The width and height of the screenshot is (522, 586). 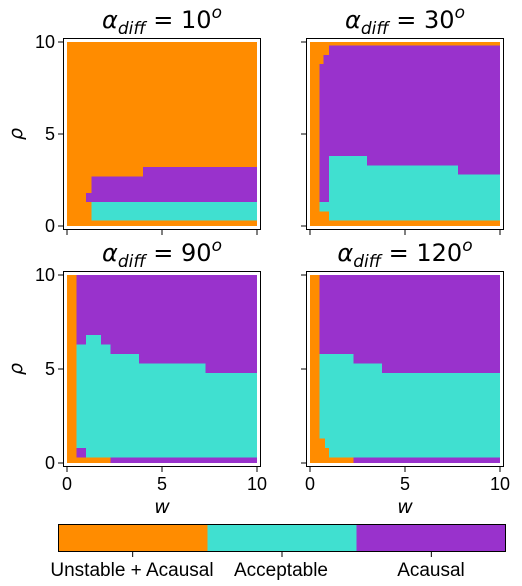 I want to click on colorbar-segment-acceptable, so click(x=282, y=538).